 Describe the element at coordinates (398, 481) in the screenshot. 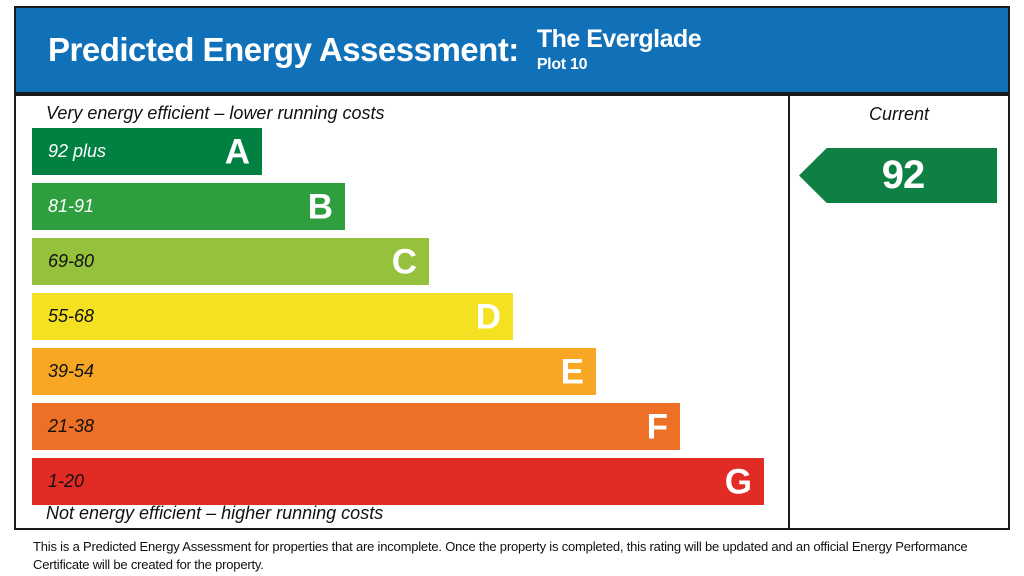

I see `band-row-g: 1-20 G` at that location.